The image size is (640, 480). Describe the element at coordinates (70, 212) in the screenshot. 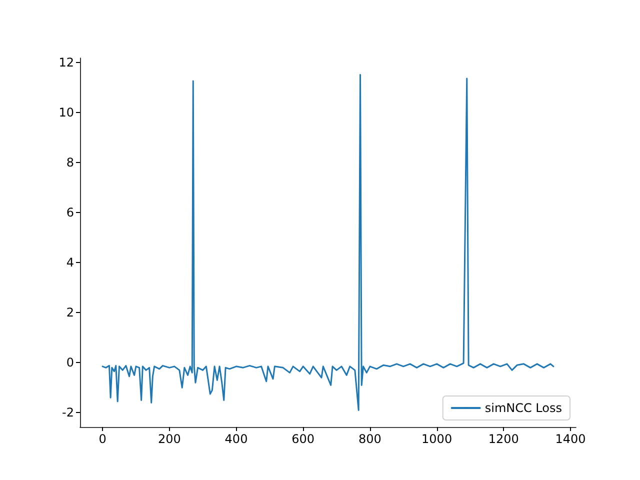

I see `y-tick-label: 6` at that location.